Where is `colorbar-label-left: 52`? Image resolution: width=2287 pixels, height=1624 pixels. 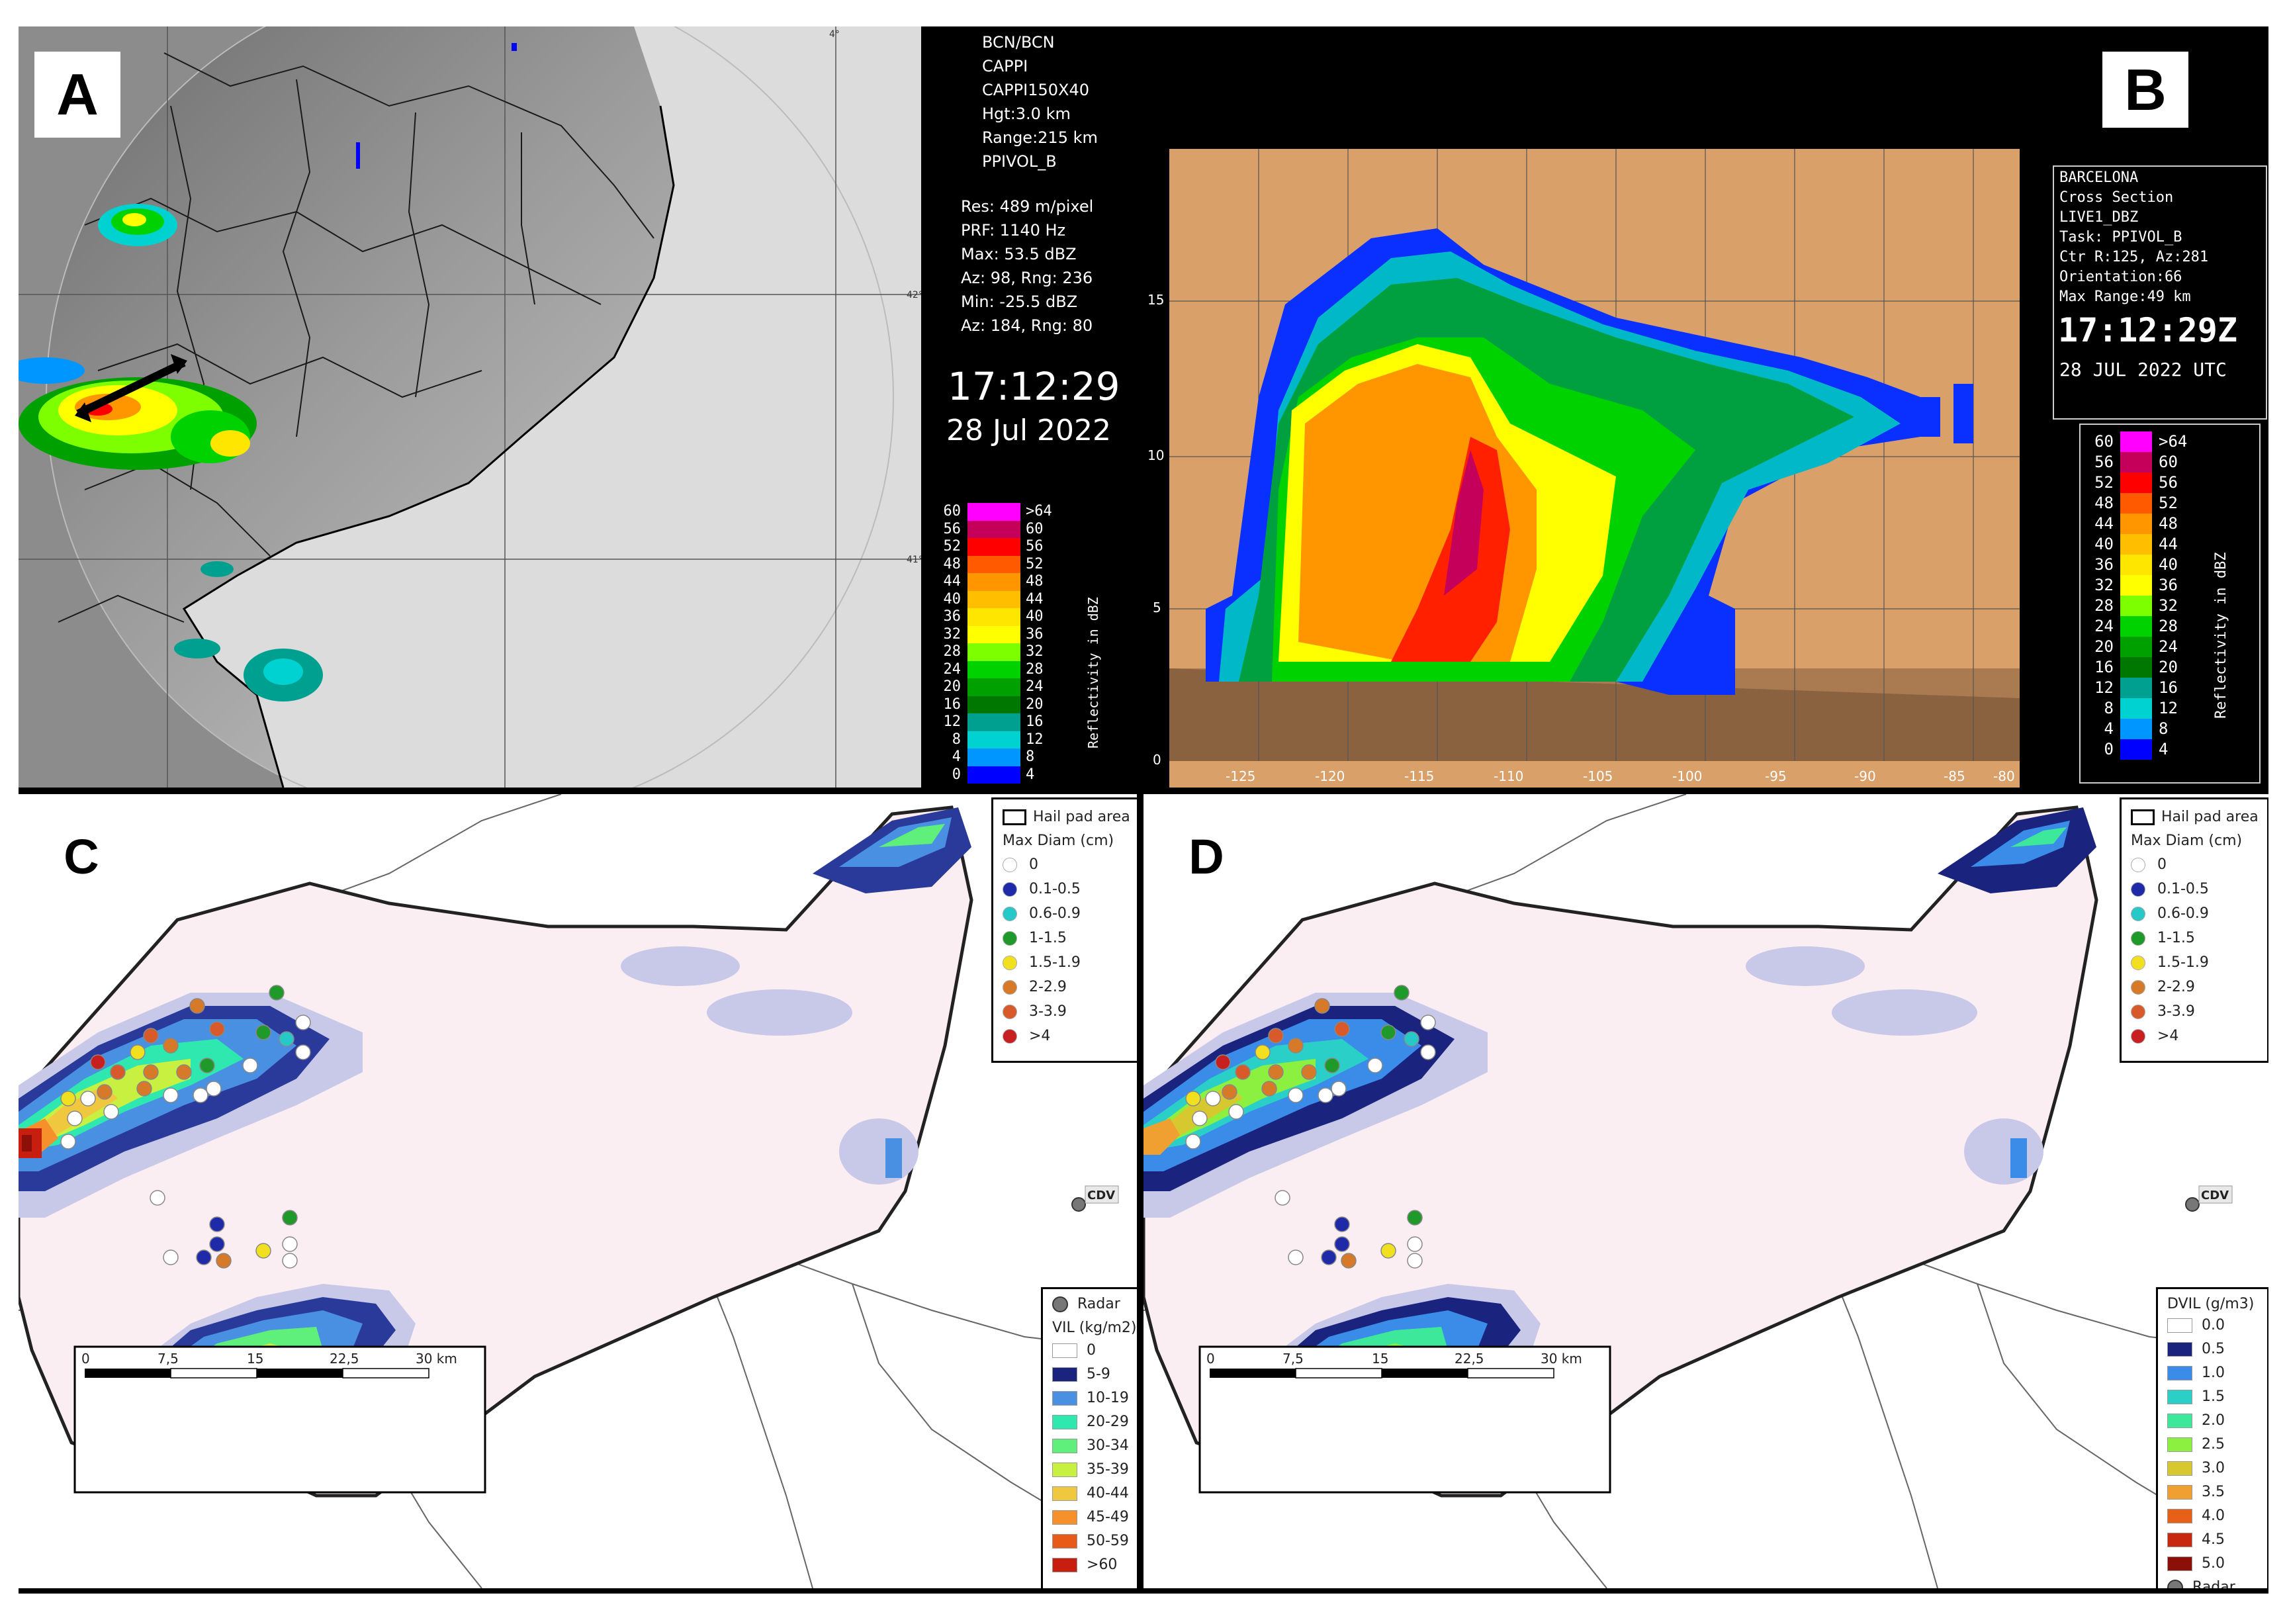
colorbar-label-left: 52 is located at coordinates (953, 547).